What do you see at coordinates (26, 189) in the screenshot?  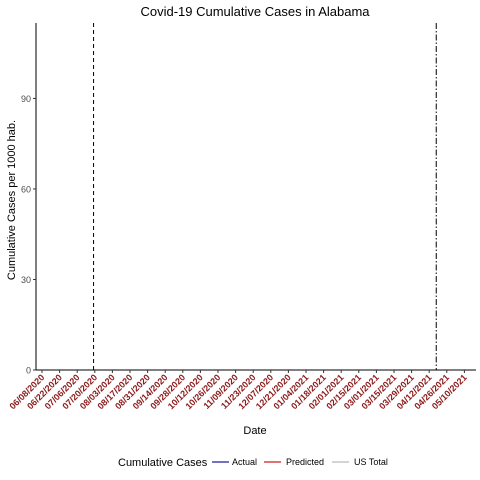 I see `y-tick-label: 60` at bounding box center [26, 189].